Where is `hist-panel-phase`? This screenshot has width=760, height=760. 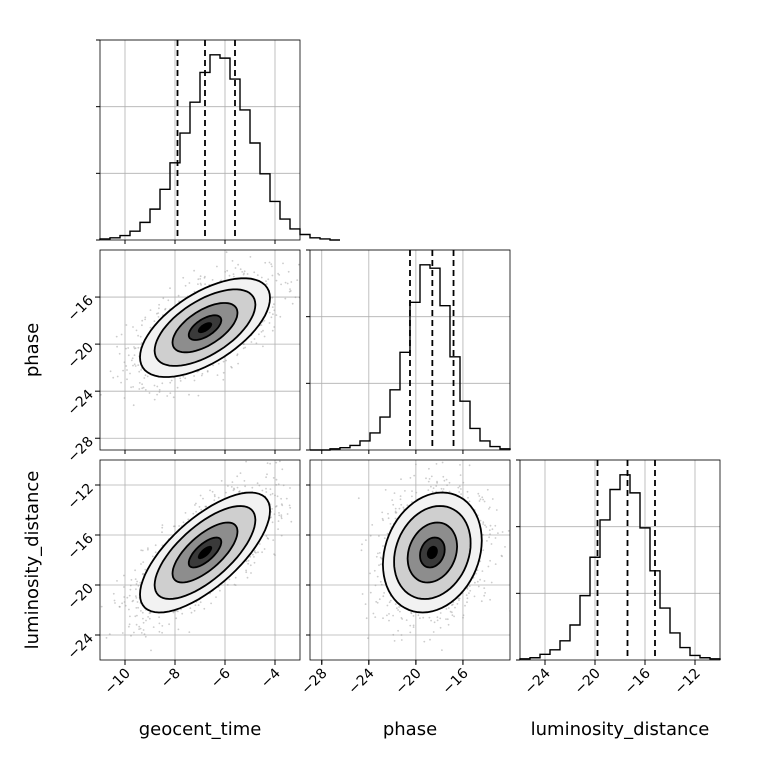
hist-panel-phase is located at coordinates (408, 351).